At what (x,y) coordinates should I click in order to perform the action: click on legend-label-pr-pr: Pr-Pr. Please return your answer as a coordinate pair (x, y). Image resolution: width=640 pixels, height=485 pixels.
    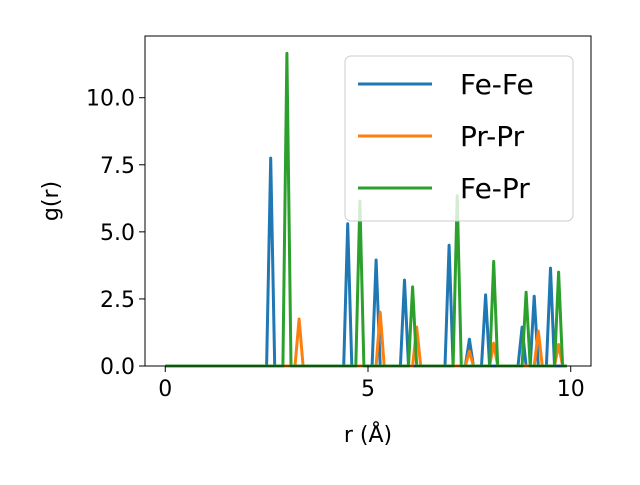
    Looking at the image, I should click on (492, 136).